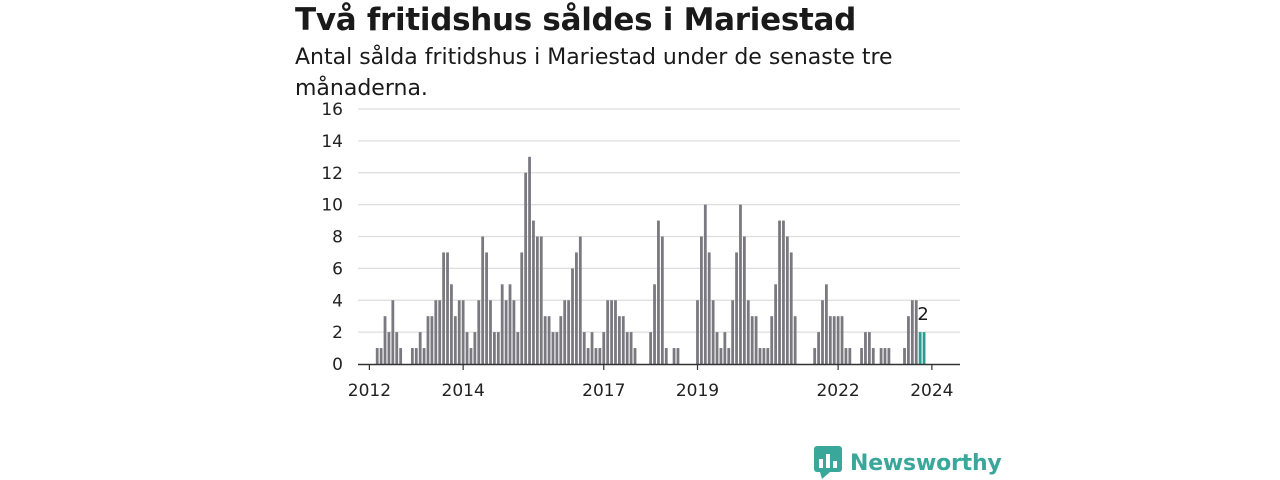  Describe the element at coordinates (926, 463) in the screenshot. I see `brand-name: Newsworthy` at that location.